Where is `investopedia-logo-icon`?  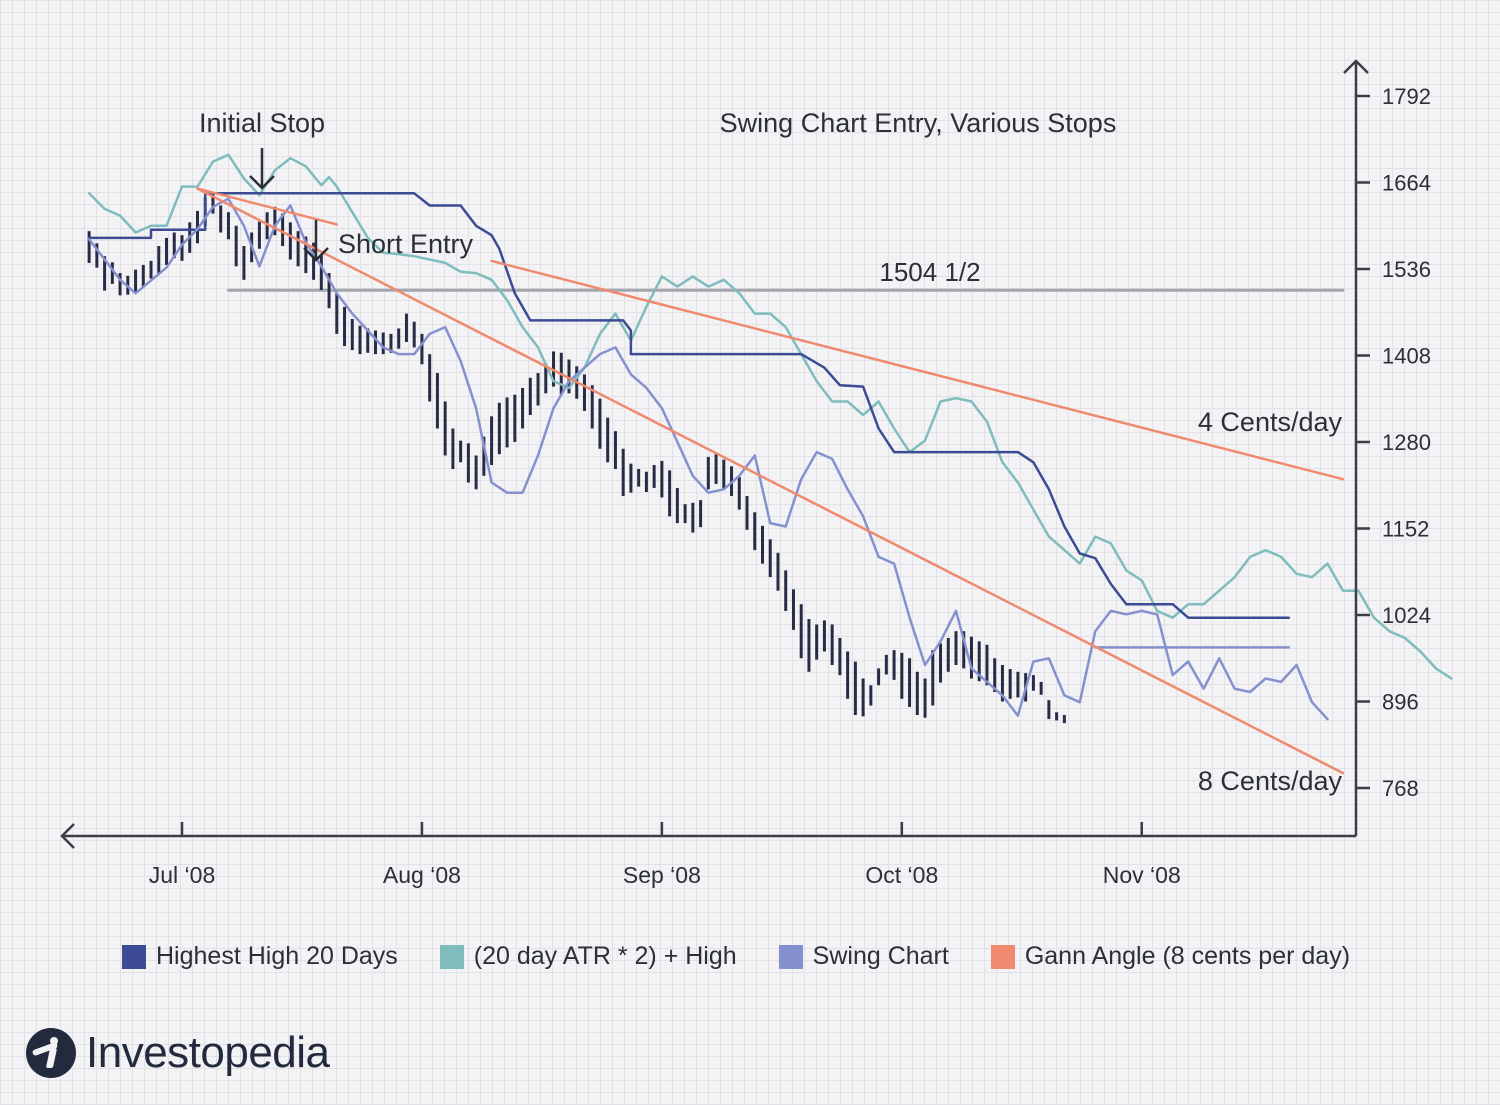
investopedia-logo-icon is located at coordinates (51, 1053).